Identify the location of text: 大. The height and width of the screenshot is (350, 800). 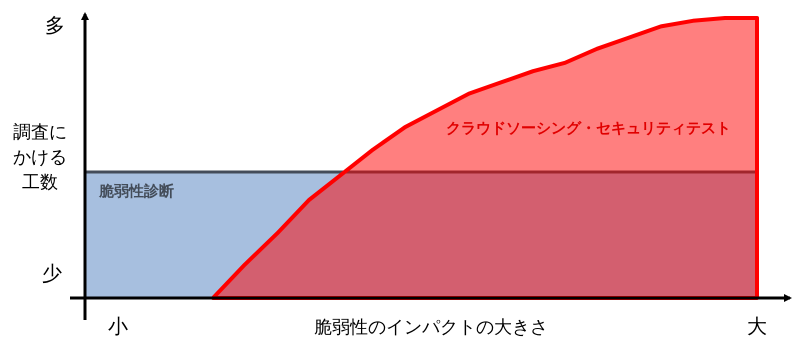
(757, 327).